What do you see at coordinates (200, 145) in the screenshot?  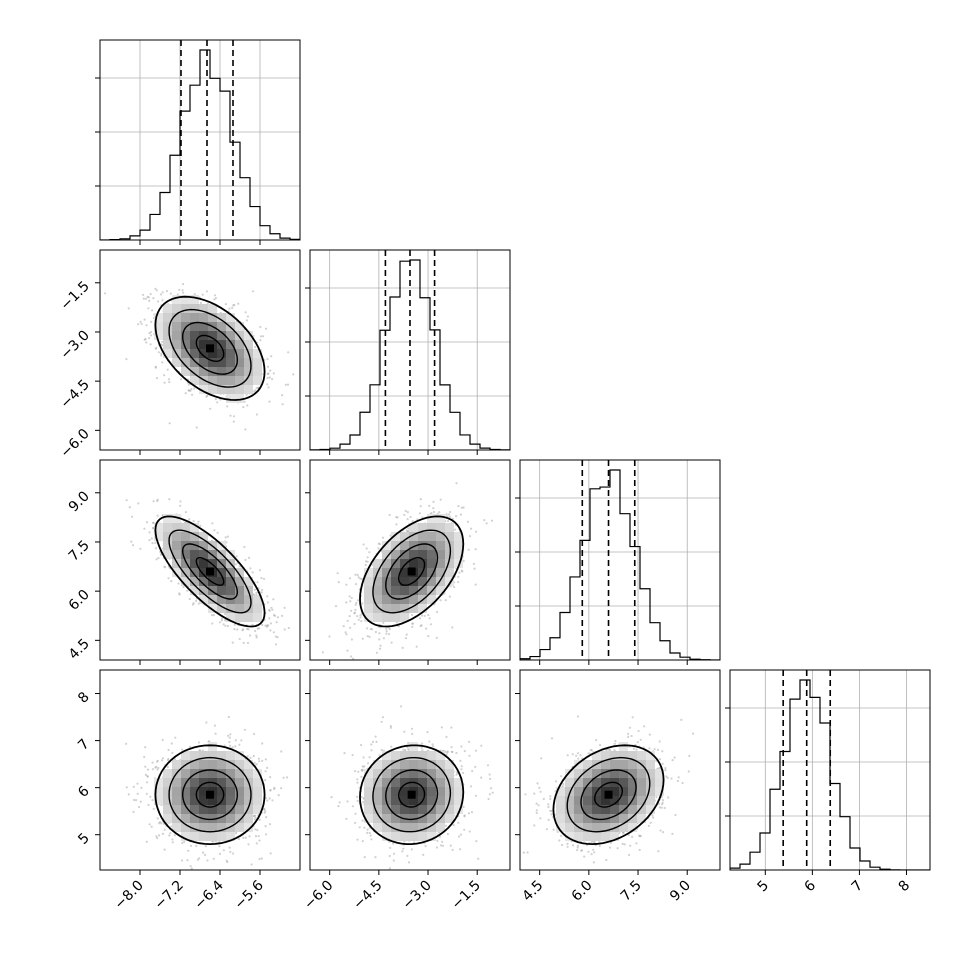 I see `histogram-step` at bounding box center [200, 145].